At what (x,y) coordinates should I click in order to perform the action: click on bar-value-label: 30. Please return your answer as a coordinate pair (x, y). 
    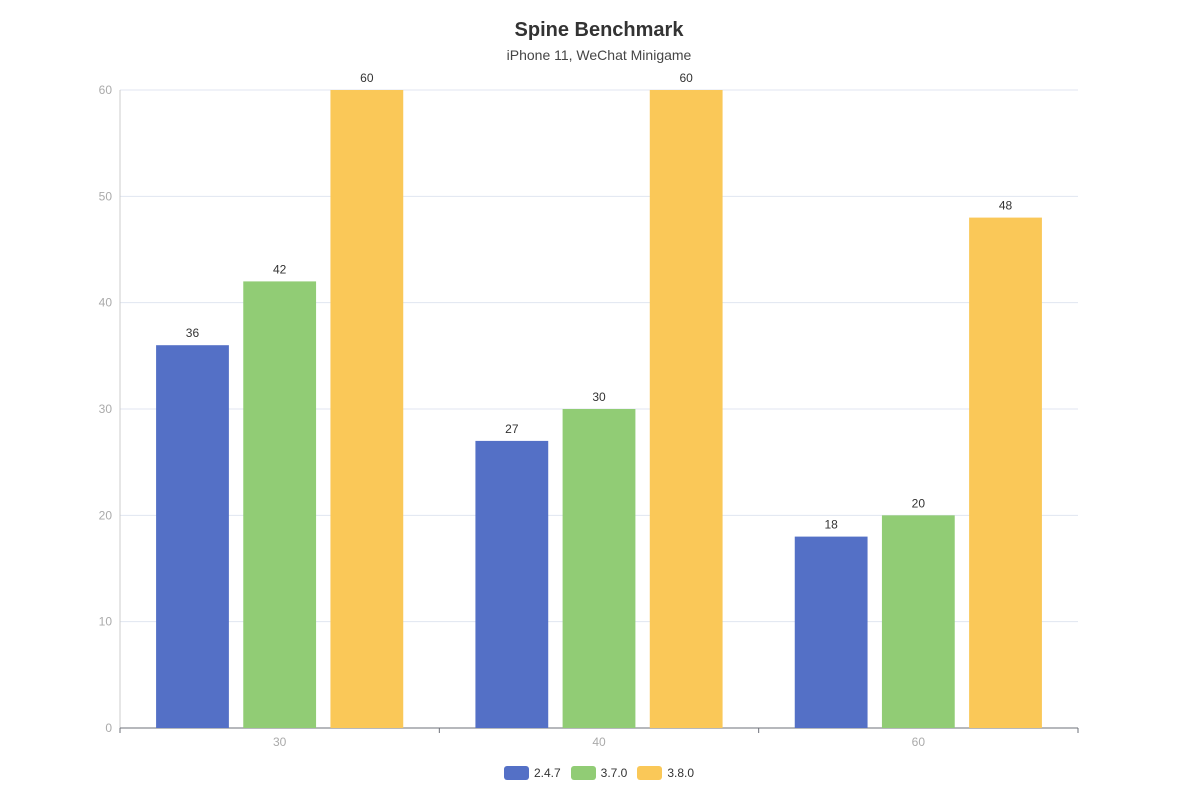
    Looking at the image, I should click on (599, 397).